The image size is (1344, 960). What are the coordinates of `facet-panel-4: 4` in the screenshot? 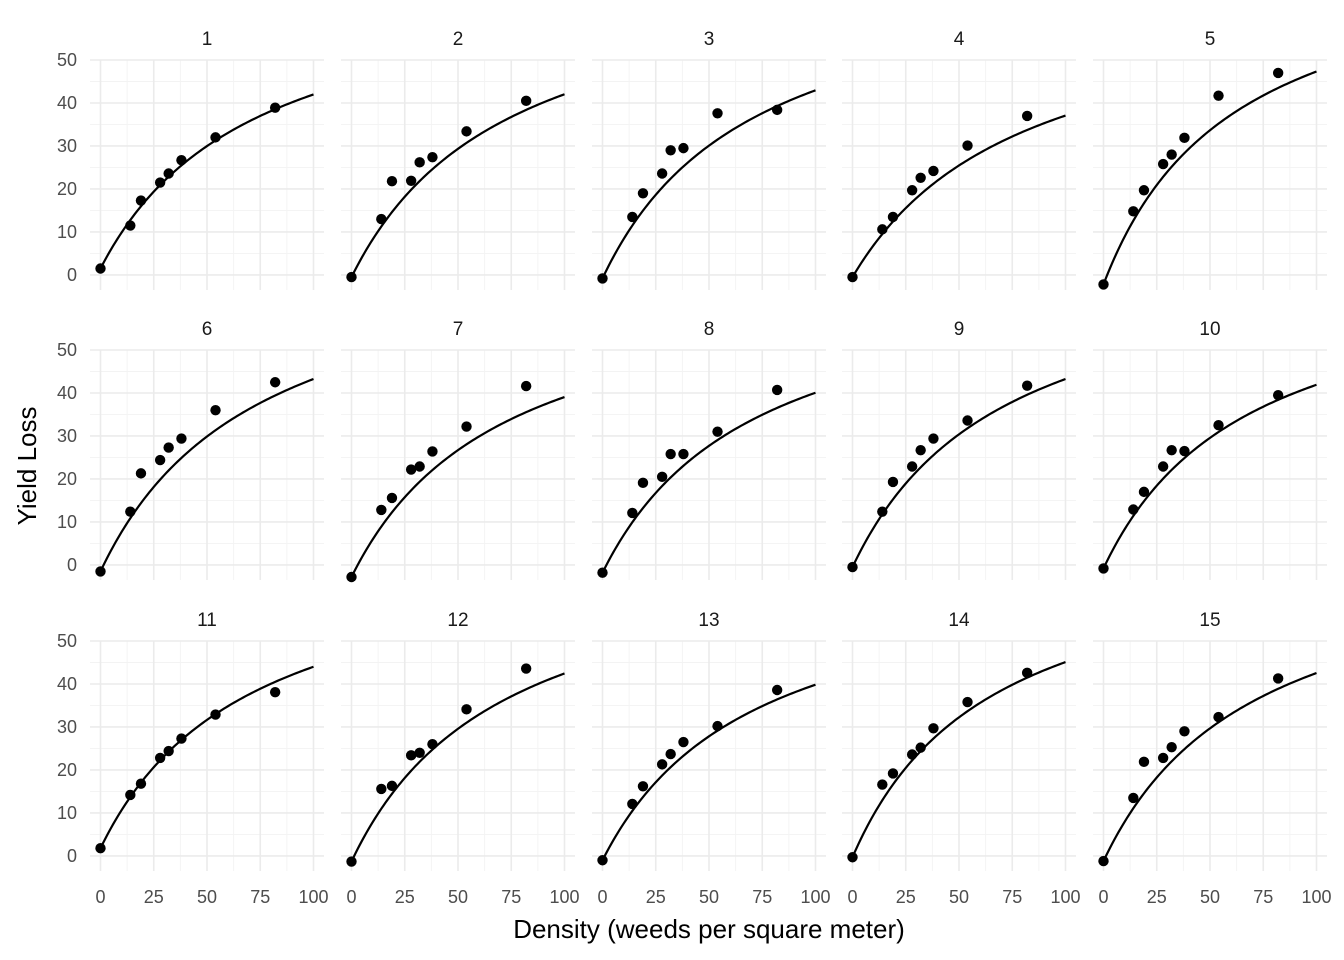 It's located at (959, 159).